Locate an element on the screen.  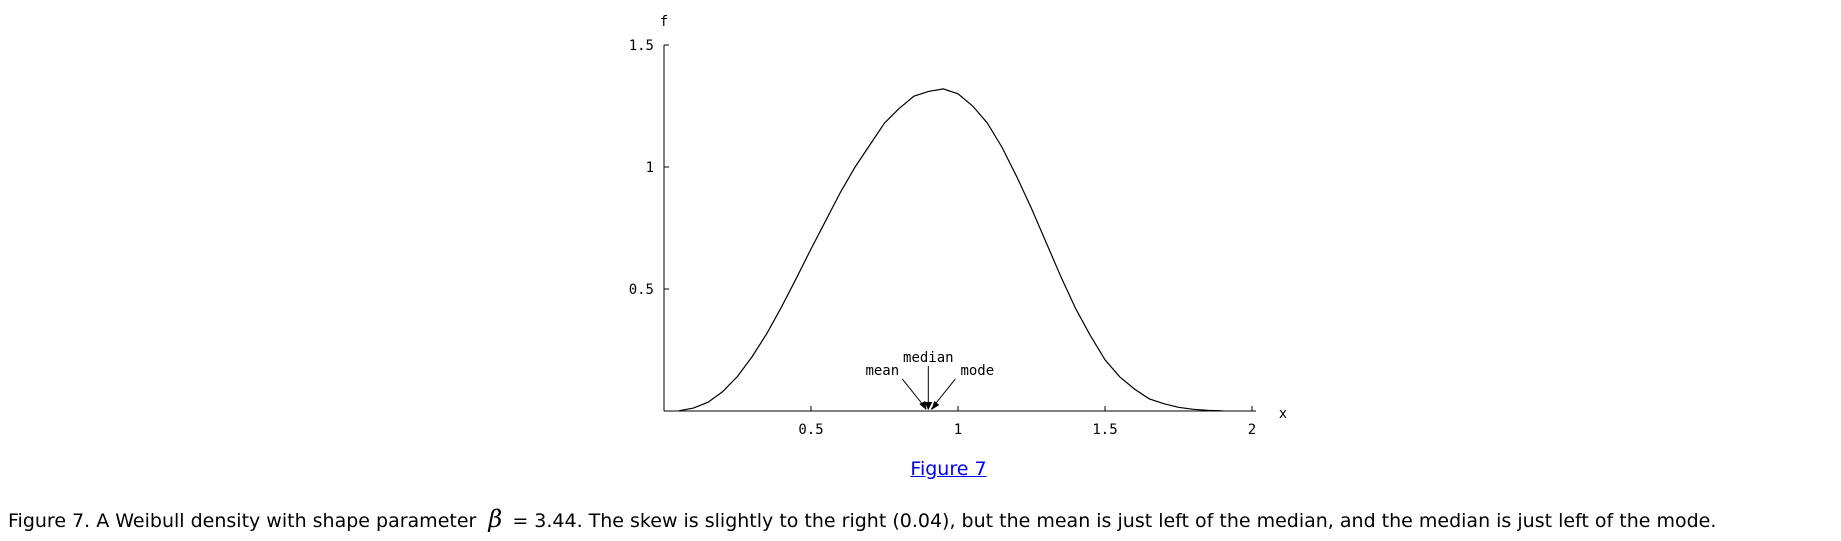
mode-label: mode is located at coordinates (977, 371).